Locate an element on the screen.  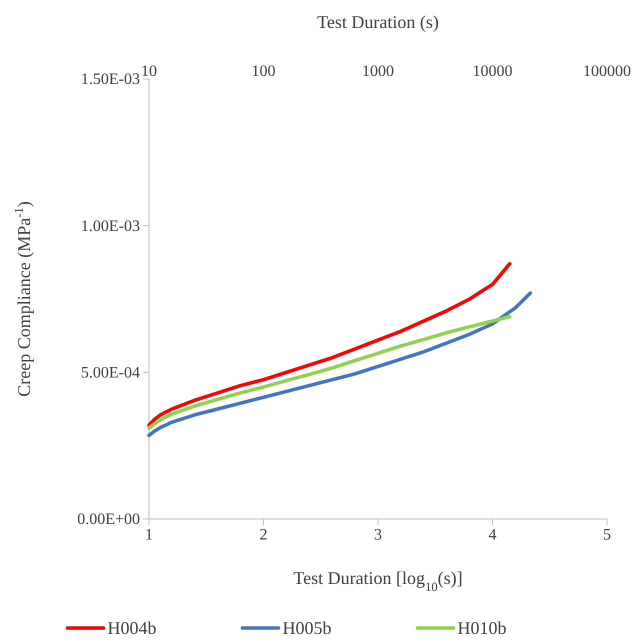
y-tick-label: 1.00E-03 is located at coordinates (110, 226).